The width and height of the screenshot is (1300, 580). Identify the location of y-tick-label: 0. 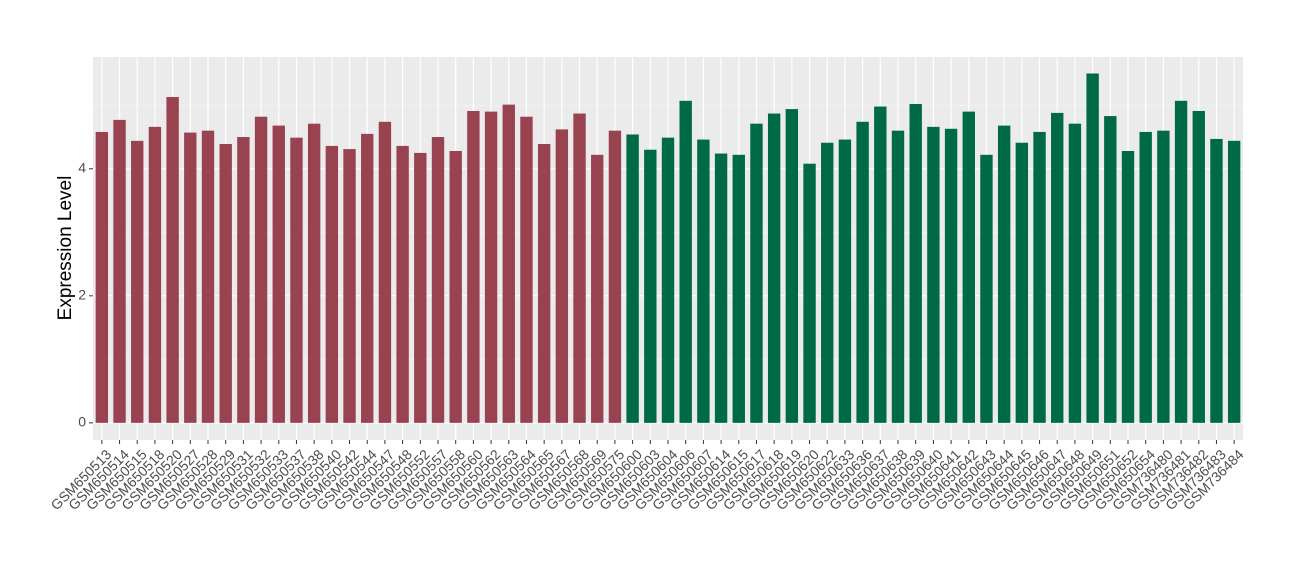
(82, 422).